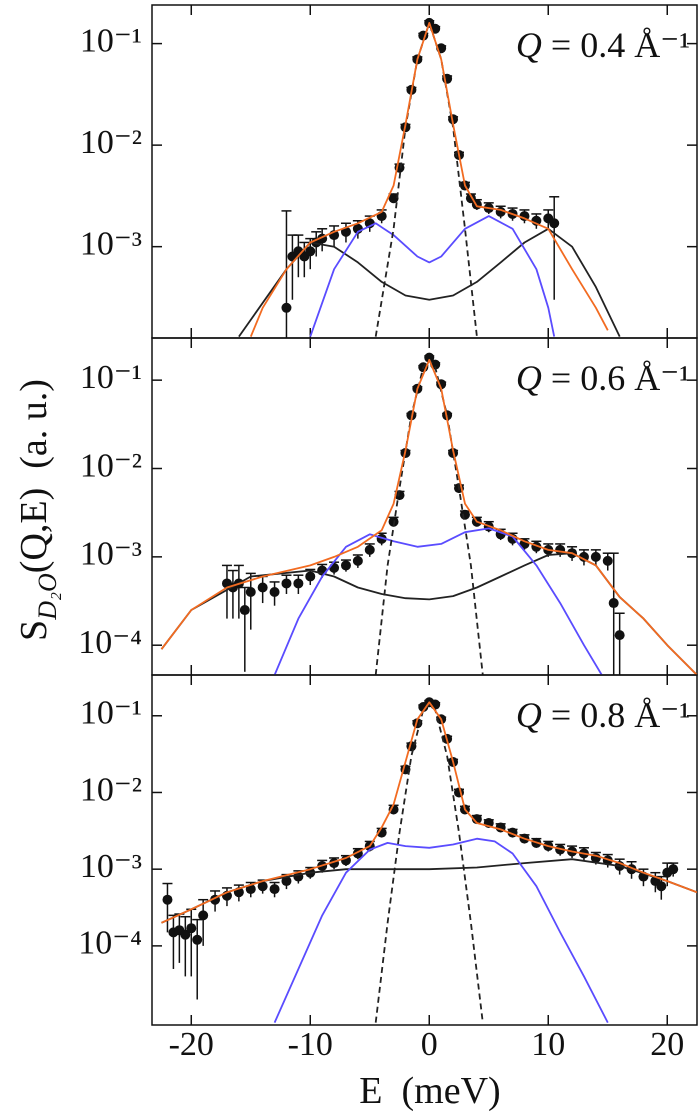 This screenshot has width=700, height=1114. I want to click on annotation-text: = 0.6 Å⁻¹, so click(616, 378).